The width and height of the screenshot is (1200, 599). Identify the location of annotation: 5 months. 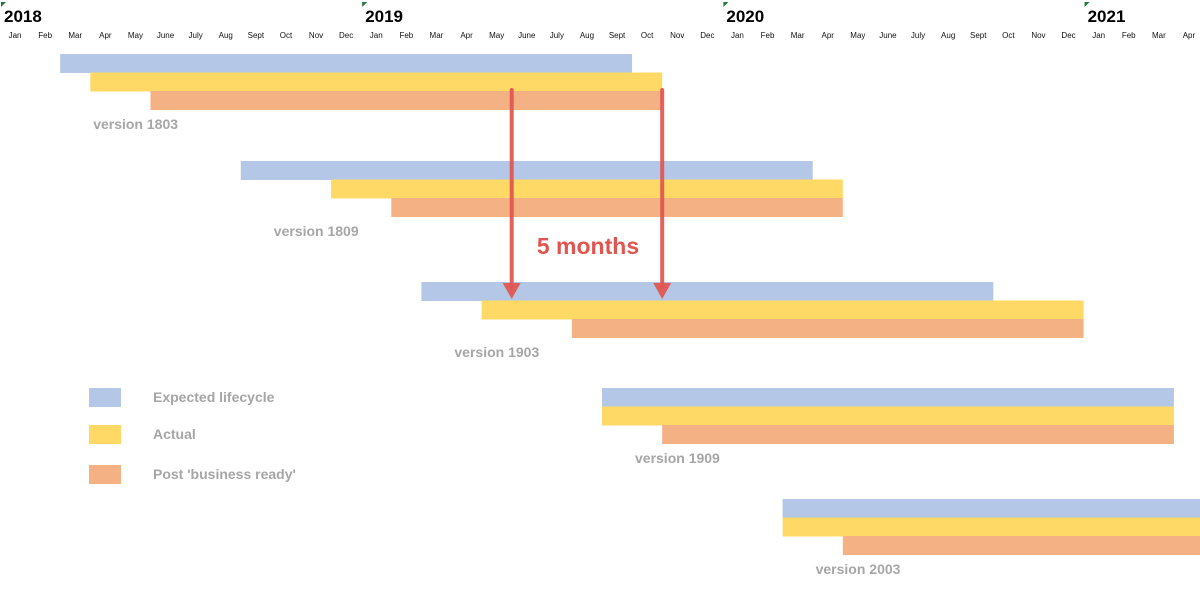
(587, 193).